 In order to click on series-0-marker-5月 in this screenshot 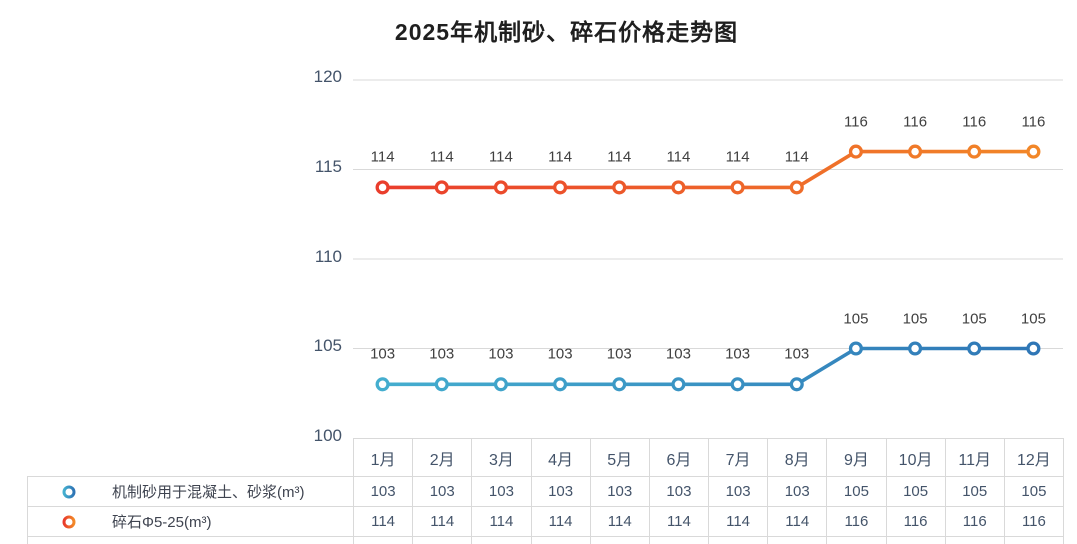, I will do `click(619, 384)`.